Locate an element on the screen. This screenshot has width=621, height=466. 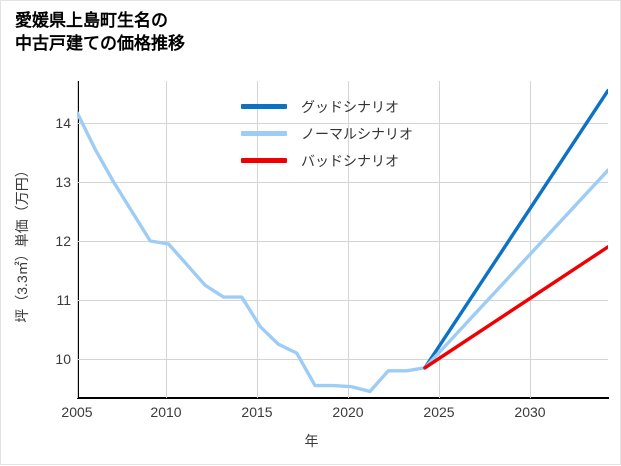
legend-swatch-normal is located at coordinates (264, 133).